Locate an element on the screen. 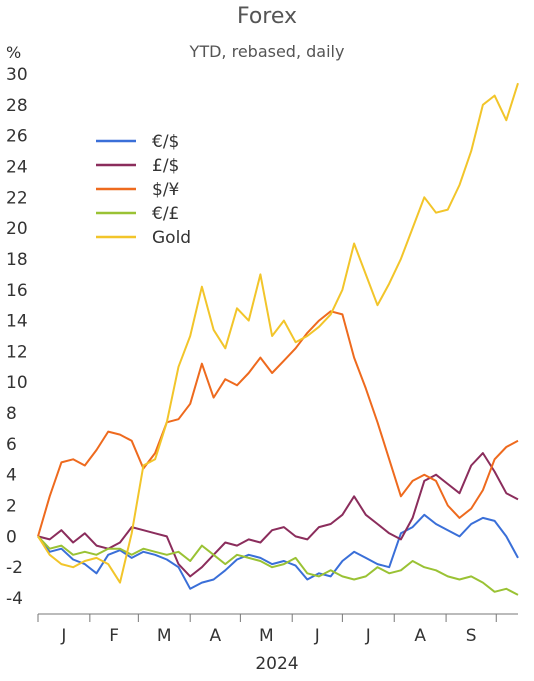 This screenshot has height=681, width=534. y-tick-label: 12 is located at coordinates (17, 352).